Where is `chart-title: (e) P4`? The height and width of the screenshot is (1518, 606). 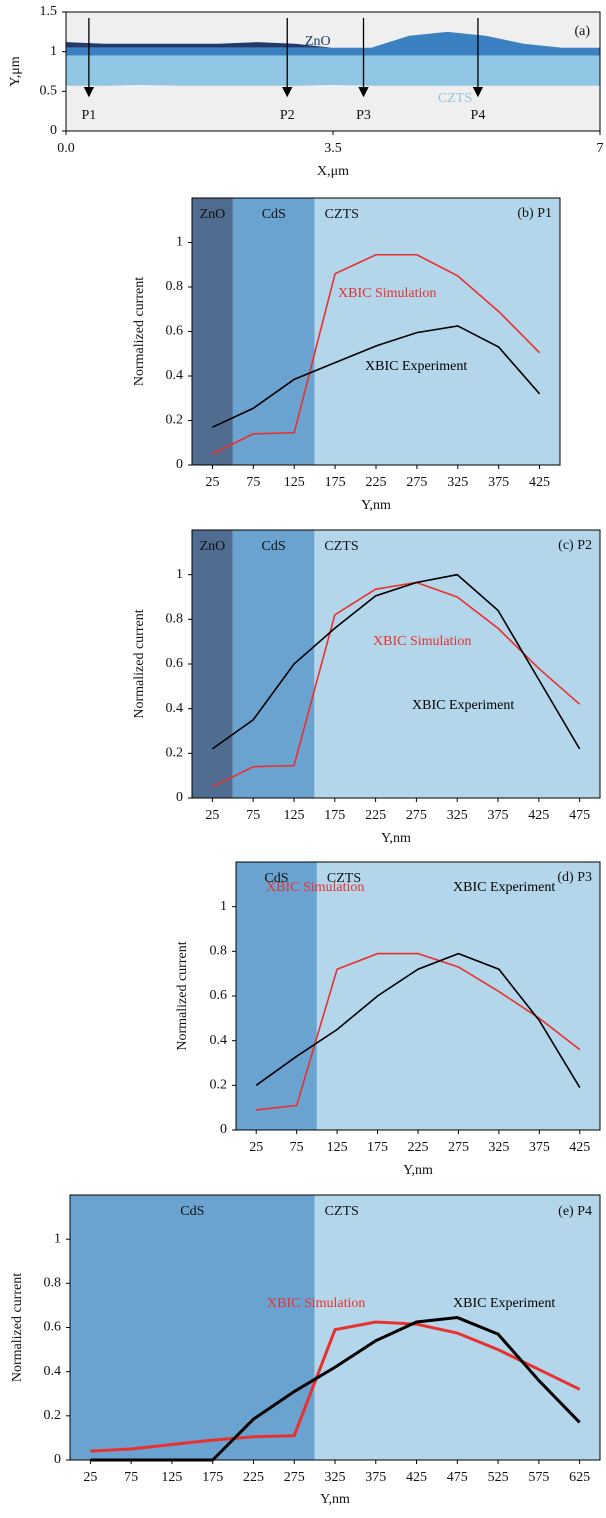 chart-title: (e) P4 is located at coordinates (575, 1211).